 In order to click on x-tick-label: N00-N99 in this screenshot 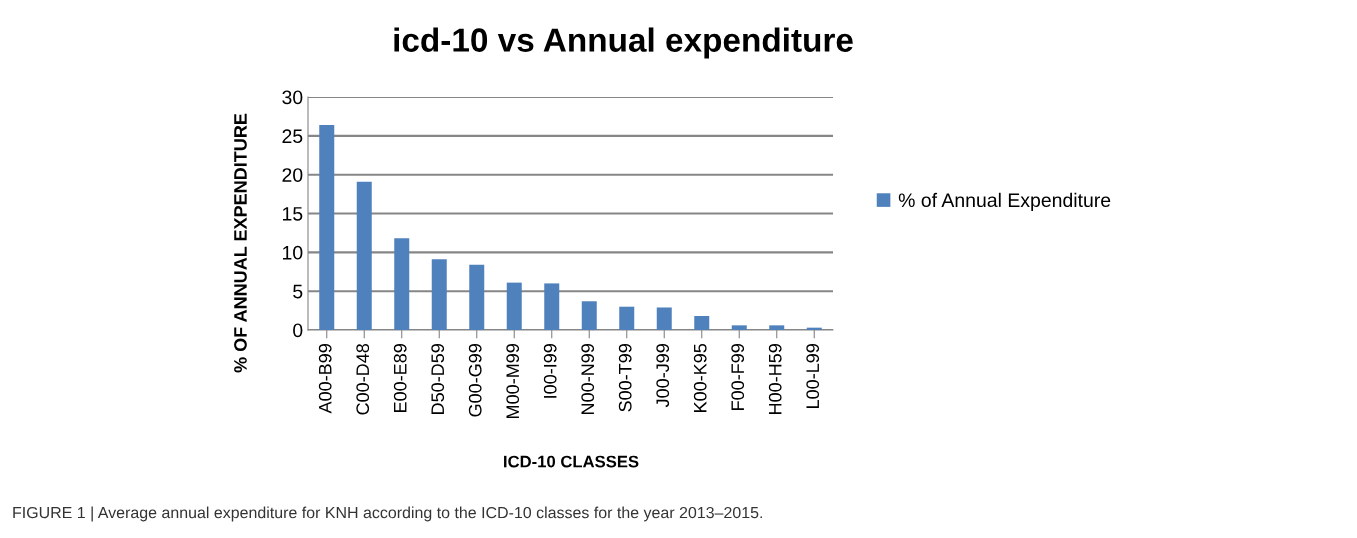, I will do `click(588, 379)`.